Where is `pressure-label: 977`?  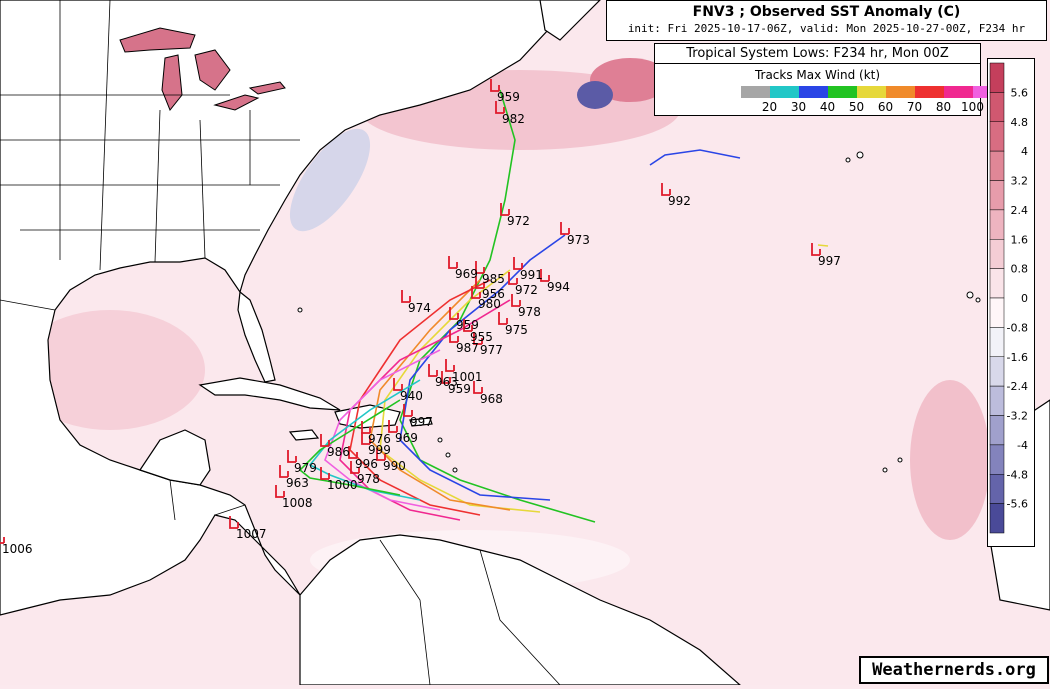
pressure-label: 977 is located at coordinates (491, 350).